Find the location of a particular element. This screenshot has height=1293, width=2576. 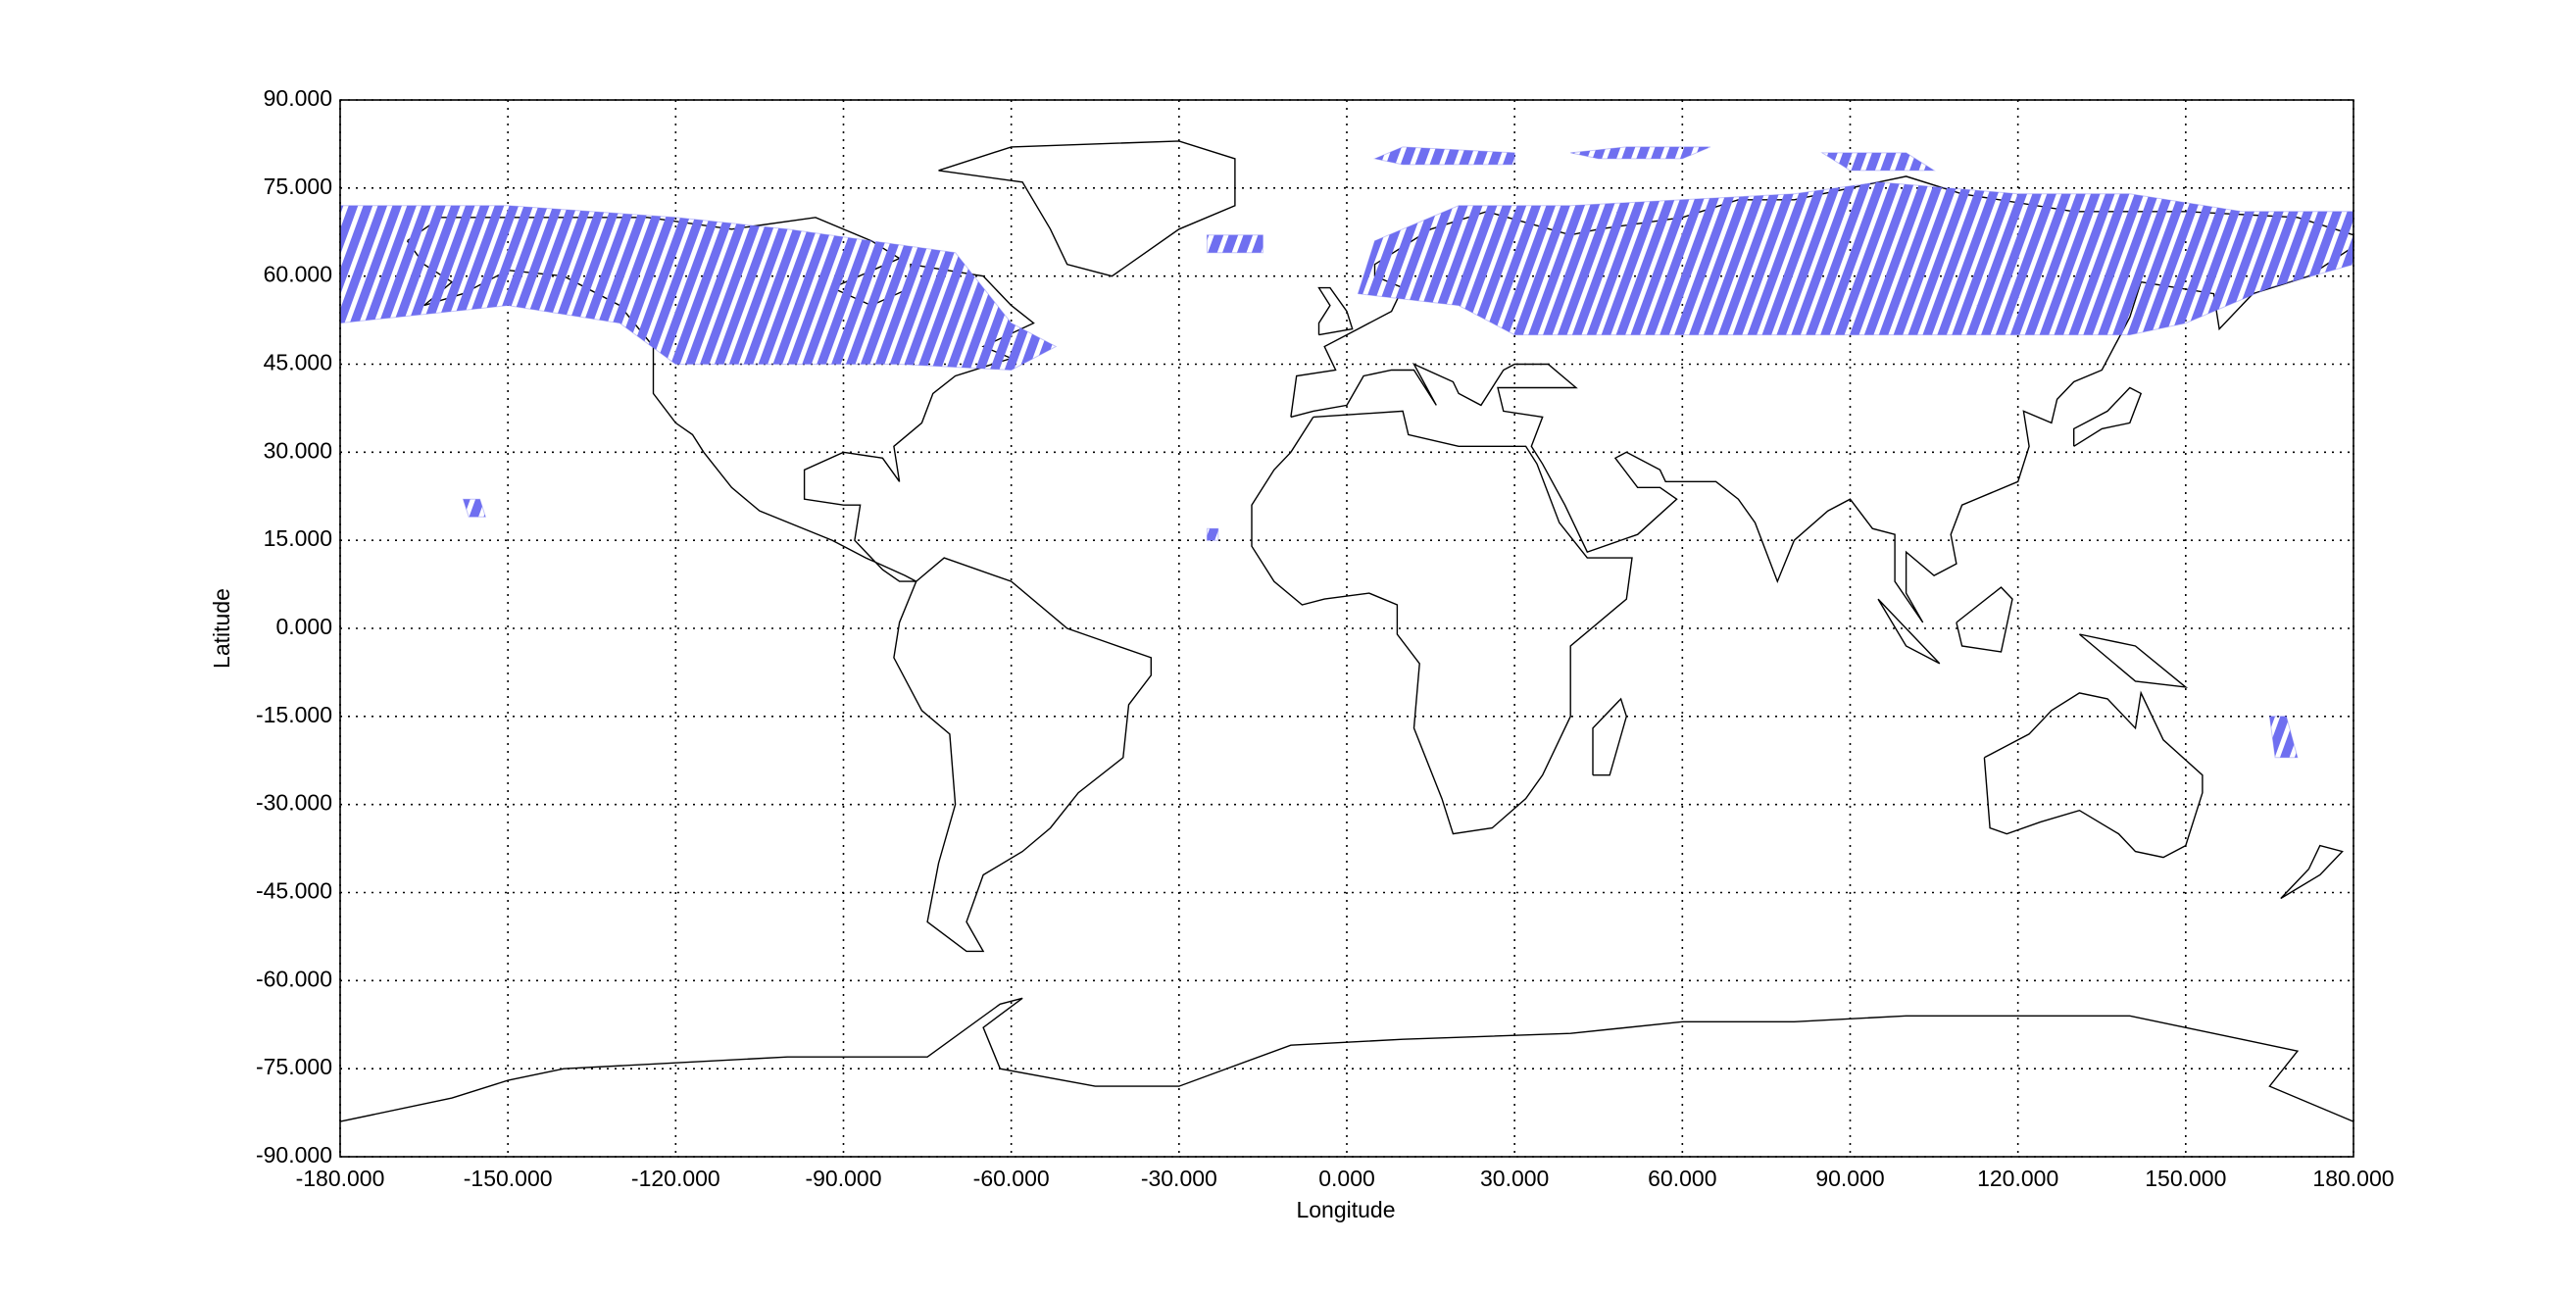

y-tick-label: -30.000 is located at coordinates (294, 803).